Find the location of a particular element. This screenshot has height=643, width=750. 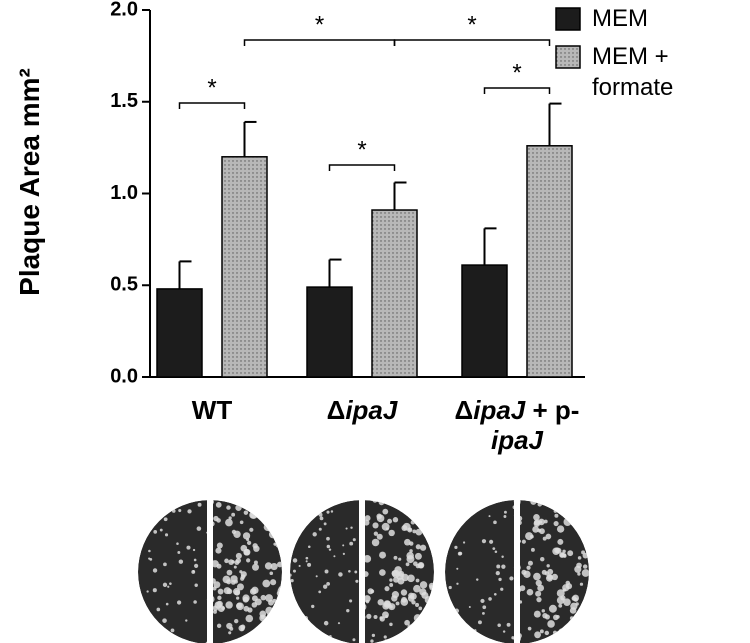

x-tick-label: ΔipaJ is located at coordinates (362, 410).